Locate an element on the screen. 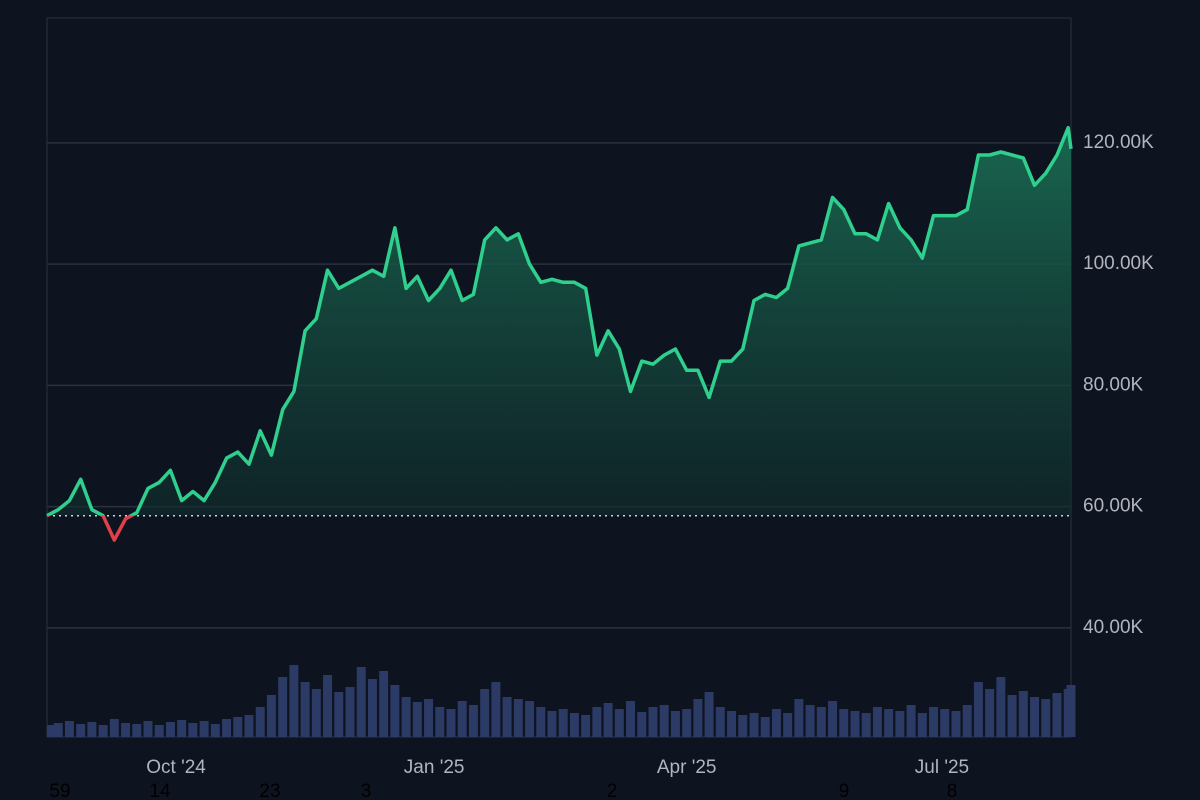  y-tick-label: 120.00K is located at coordinates (1118, 142).